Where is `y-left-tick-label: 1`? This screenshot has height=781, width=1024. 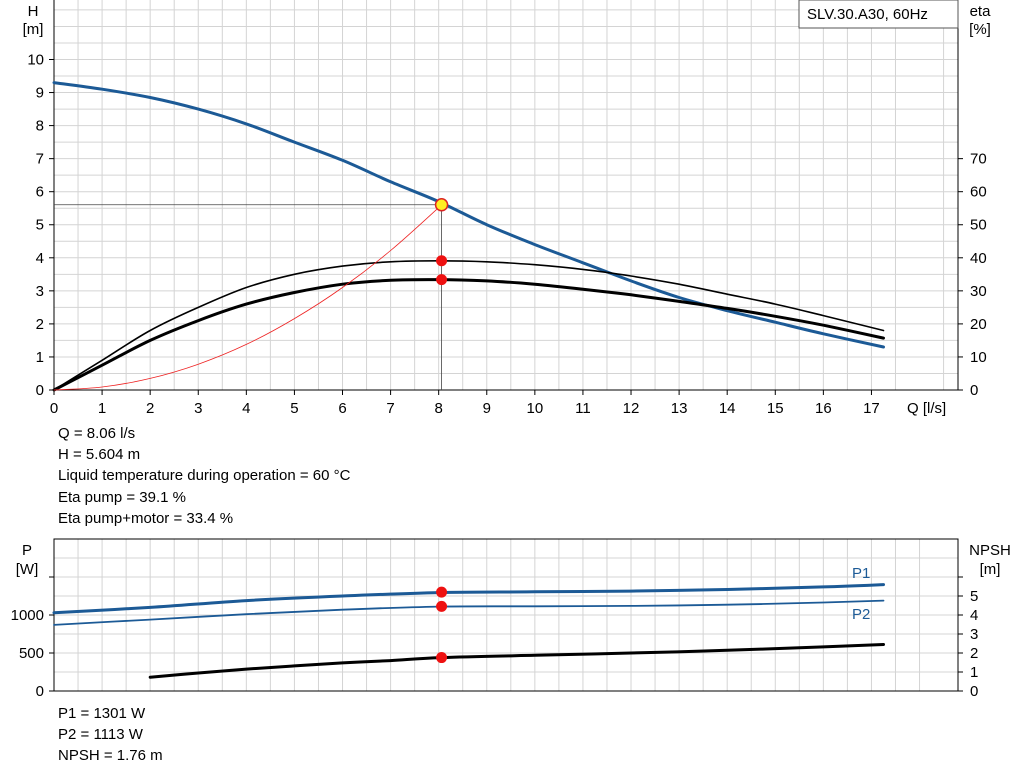
y-left-tick-label: 1 is located at coordinates (40, 357).